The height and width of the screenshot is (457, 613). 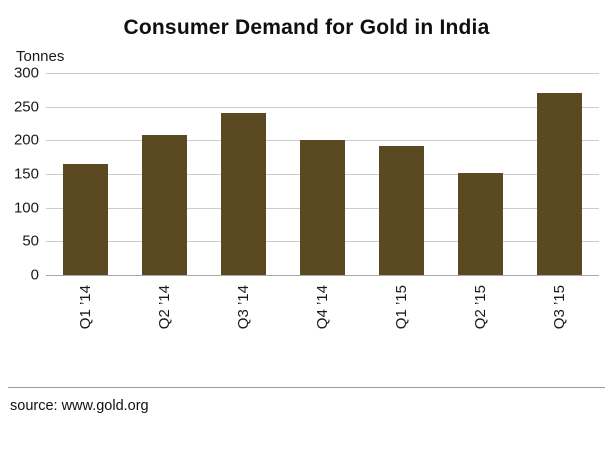 I want to click on x-tick-label: Q3 ’14, so click(x=243, y=307).